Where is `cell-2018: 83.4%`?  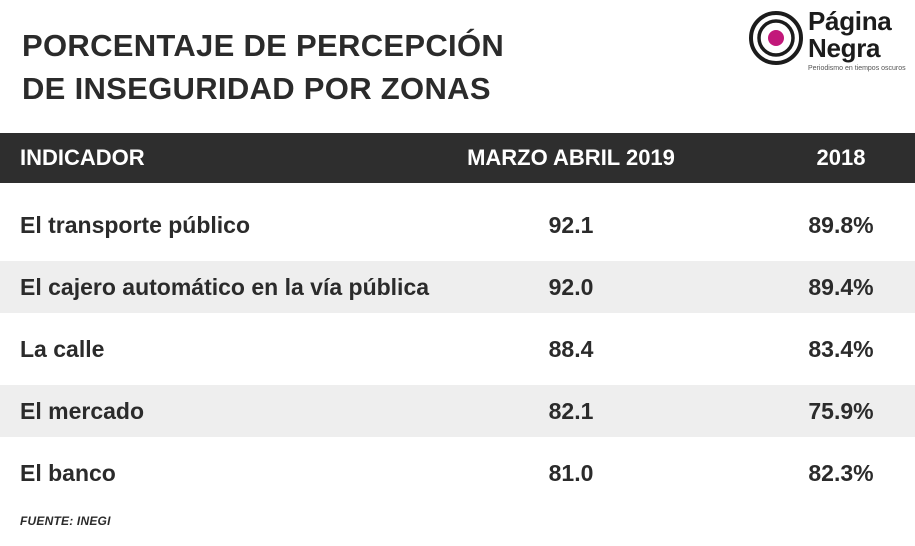 cell-2018: 83.4% is located at coordinates (841, 348).